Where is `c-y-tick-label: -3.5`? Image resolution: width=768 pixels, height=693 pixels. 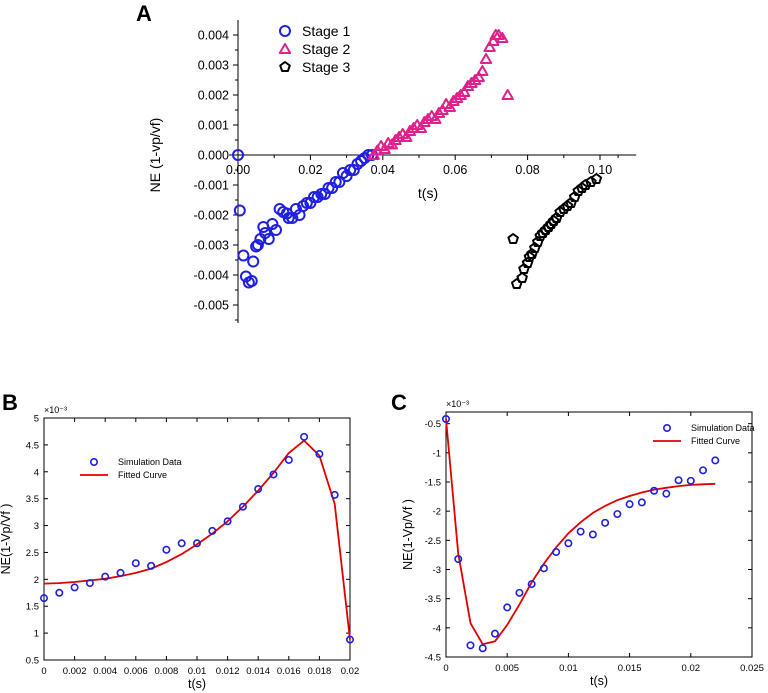 c-y-tick-label: -3.5 is located at coordinates (433, 599).